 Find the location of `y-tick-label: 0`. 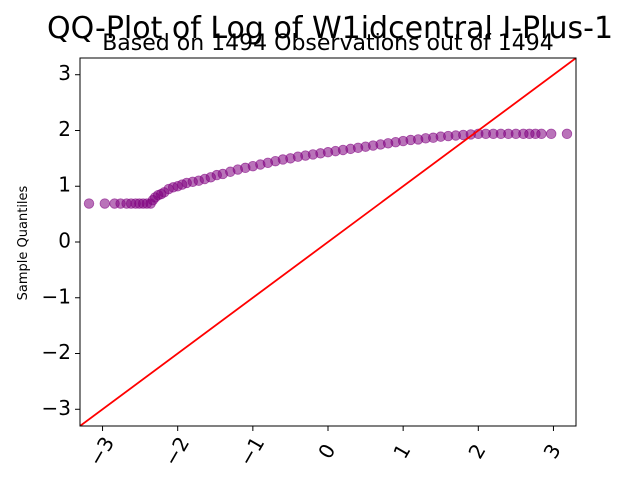

y-tick-label: 0 is located at coordinates (64, 241).